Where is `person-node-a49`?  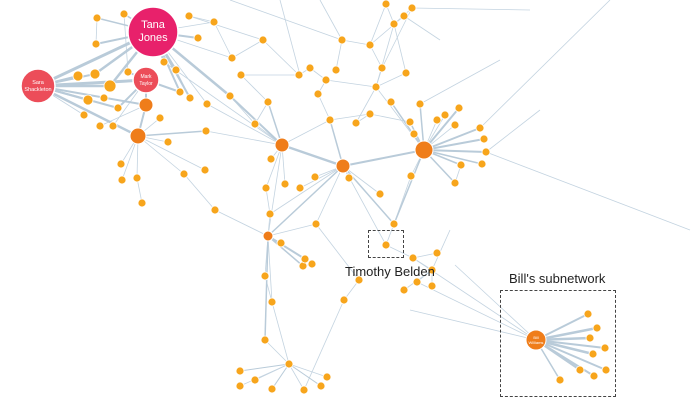 person-node-a49 is located at coordinates (336, 70).